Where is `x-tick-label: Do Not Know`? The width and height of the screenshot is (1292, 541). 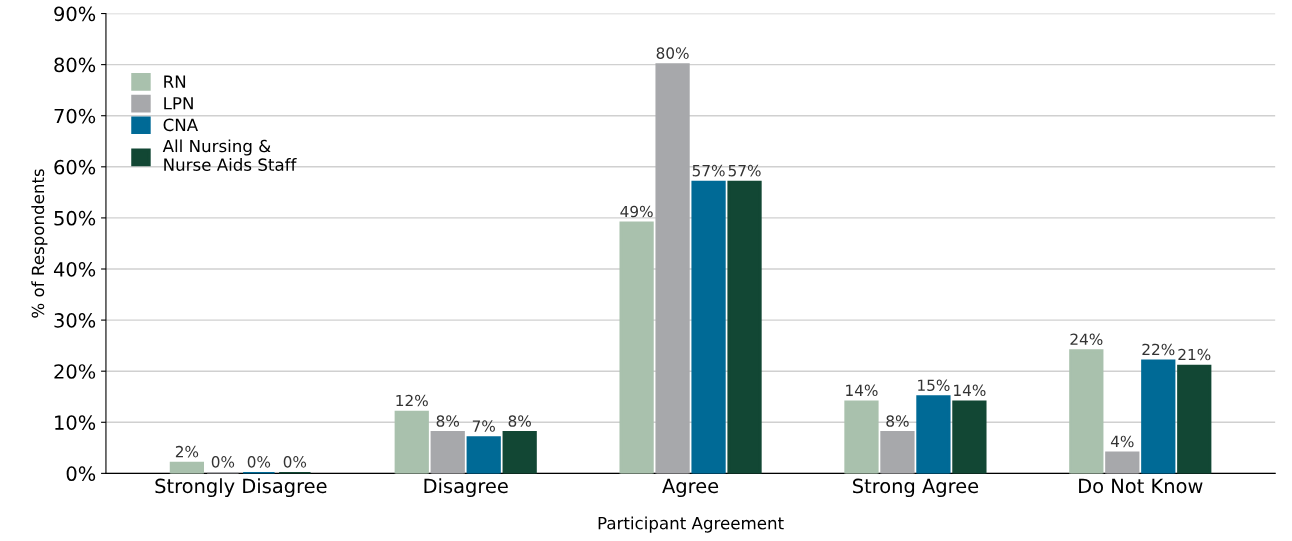
x-tick-label: Do Not Know is located at coordinates (1141, 486).